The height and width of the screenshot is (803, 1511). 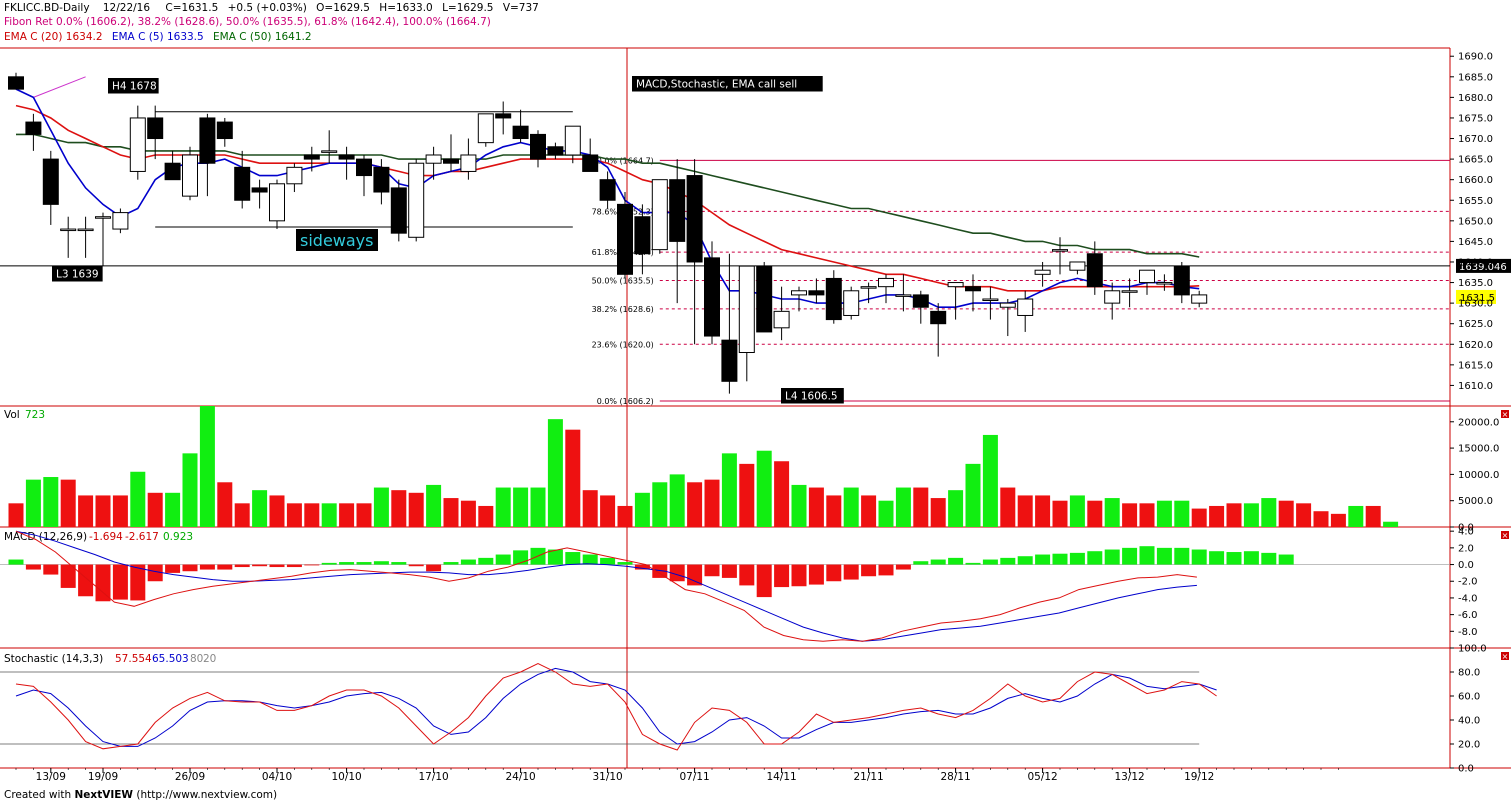 What do you see at coordinates (170, 659) in the screenshot?
I see `stoch-value-d: 65.503` at bounding box center [170, 659].